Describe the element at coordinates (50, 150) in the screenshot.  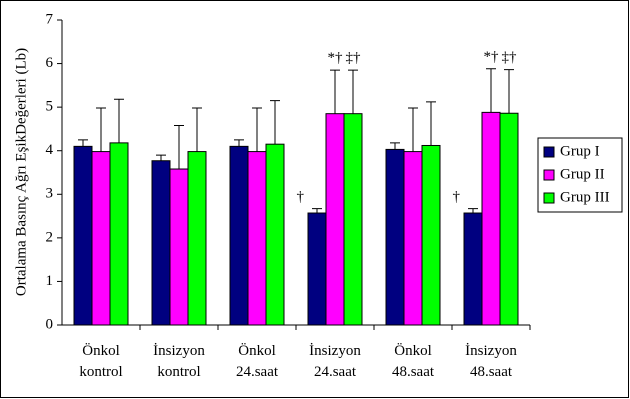
I see `y-tick-label: 4` at that location.